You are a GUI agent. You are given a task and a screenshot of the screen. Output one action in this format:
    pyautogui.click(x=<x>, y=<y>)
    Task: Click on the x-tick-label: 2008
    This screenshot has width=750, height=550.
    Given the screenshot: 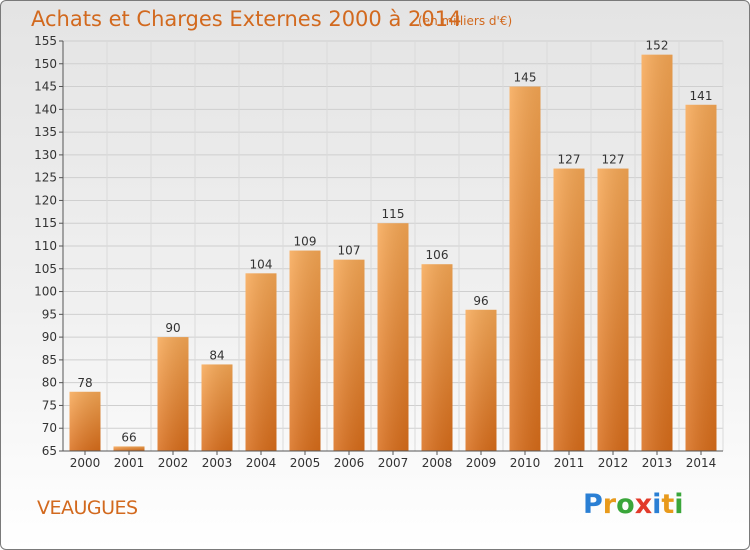 What is the action you would take?
    pyautogui.click(x=437, y=463)
    